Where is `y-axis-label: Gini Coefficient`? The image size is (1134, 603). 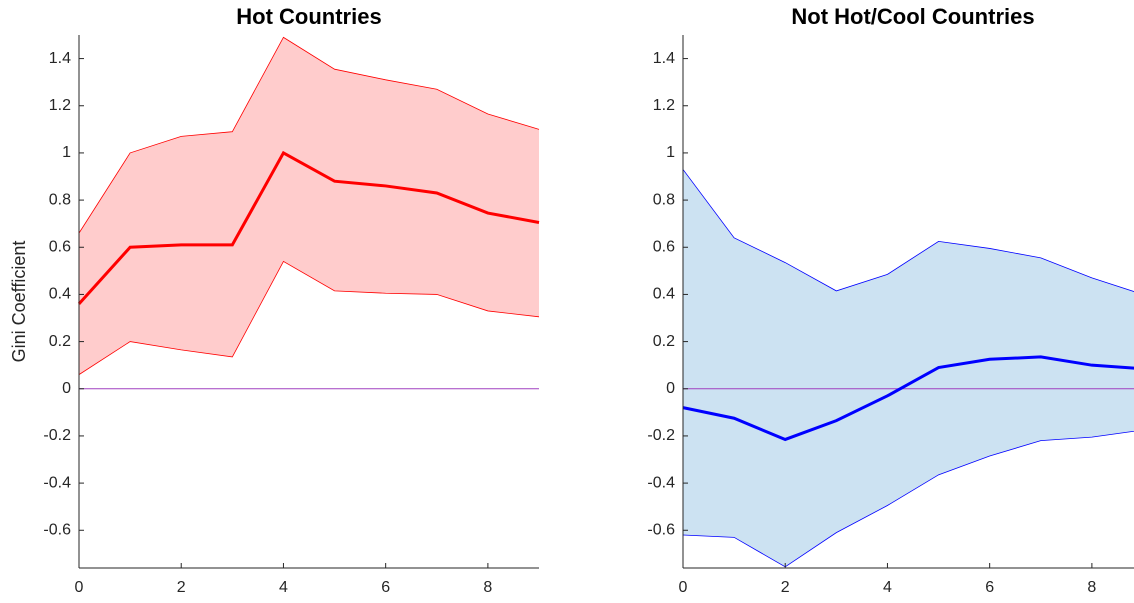 y-axis-label: Gini Coefficient is located at coordinates (19, 302).